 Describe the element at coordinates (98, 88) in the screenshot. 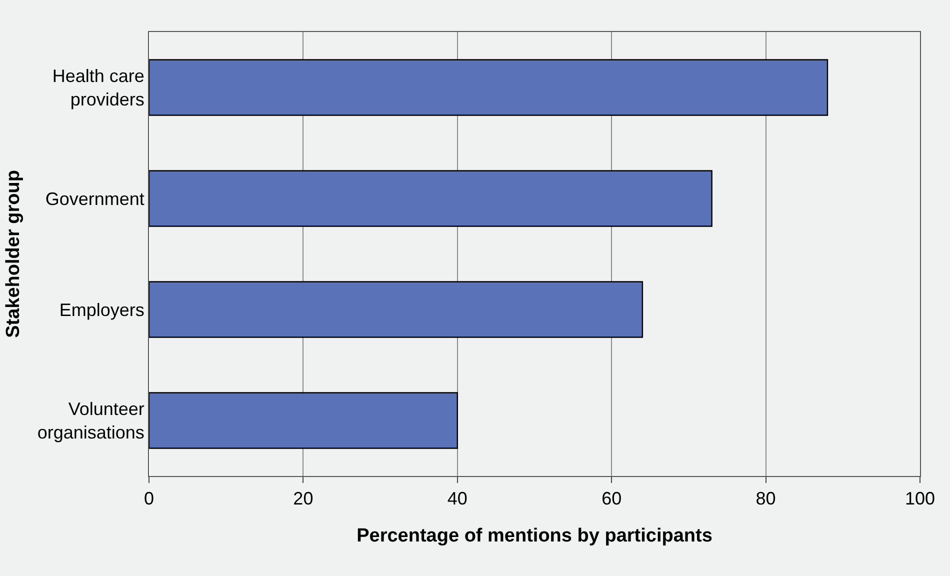

I see `y-tick-label: Health care providers` at that location.